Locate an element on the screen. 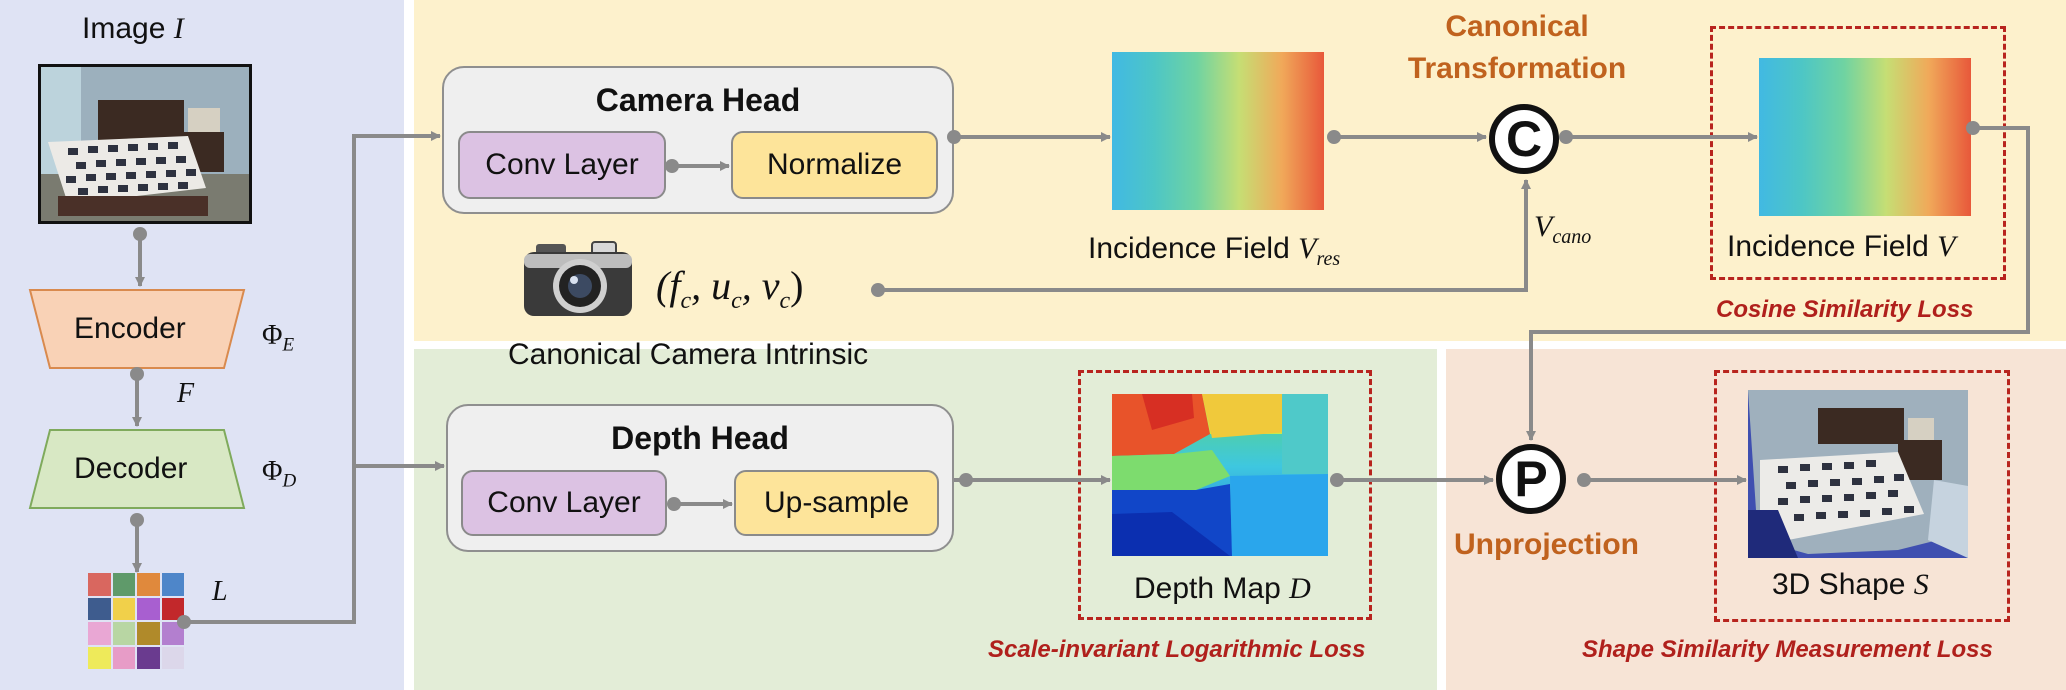 This screenshot has height=690, width=2066. arrow-latent-to-heads is located at coordinates (312, 377).